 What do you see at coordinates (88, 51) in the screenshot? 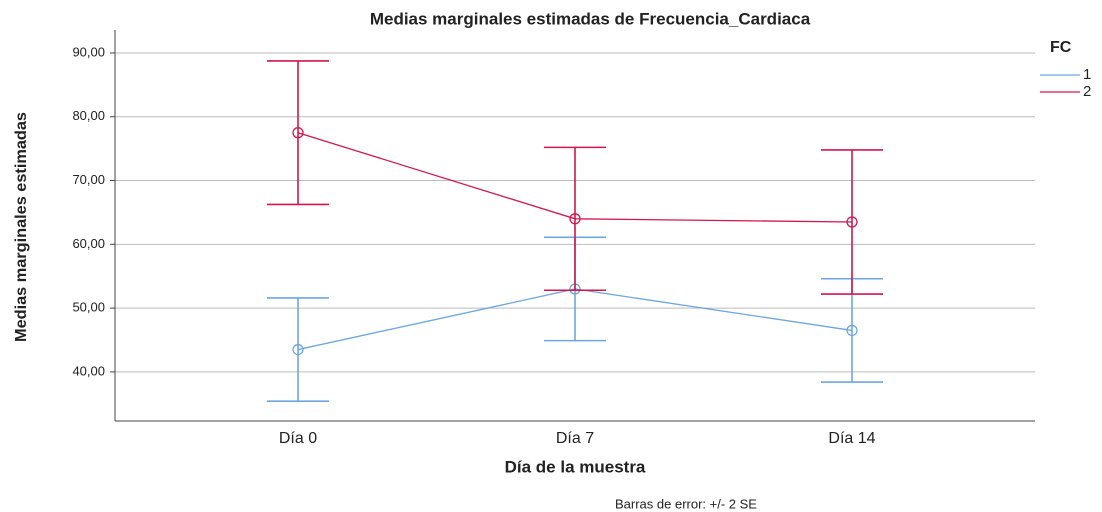
I see `y-tick-label: 90,00` at bounding box center [88, 51].